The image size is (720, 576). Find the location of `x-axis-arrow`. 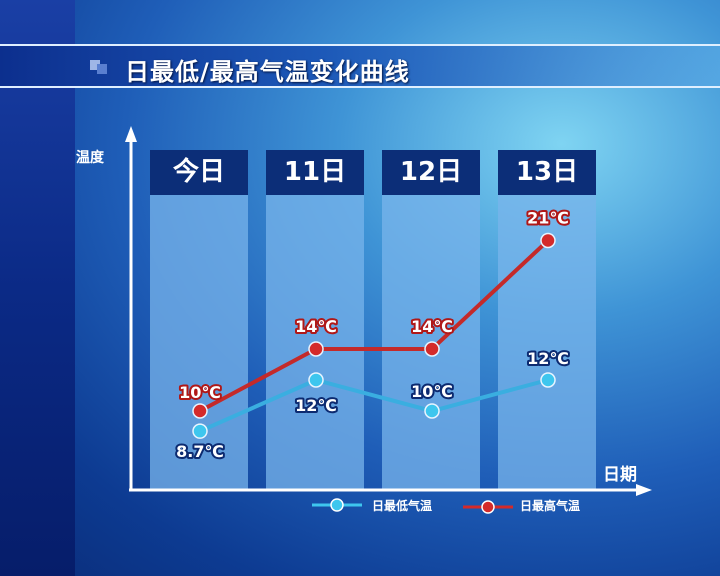

x-axis-arrow is located at coordinates (644, 490).